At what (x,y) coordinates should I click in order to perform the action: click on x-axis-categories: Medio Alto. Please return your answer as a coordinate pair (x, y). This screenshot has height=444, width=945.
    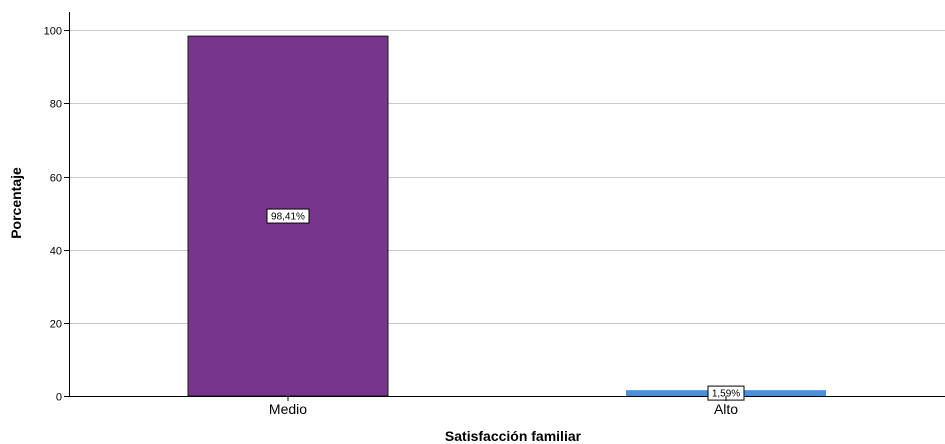
    Looking at the image, I should click on (503, 406).